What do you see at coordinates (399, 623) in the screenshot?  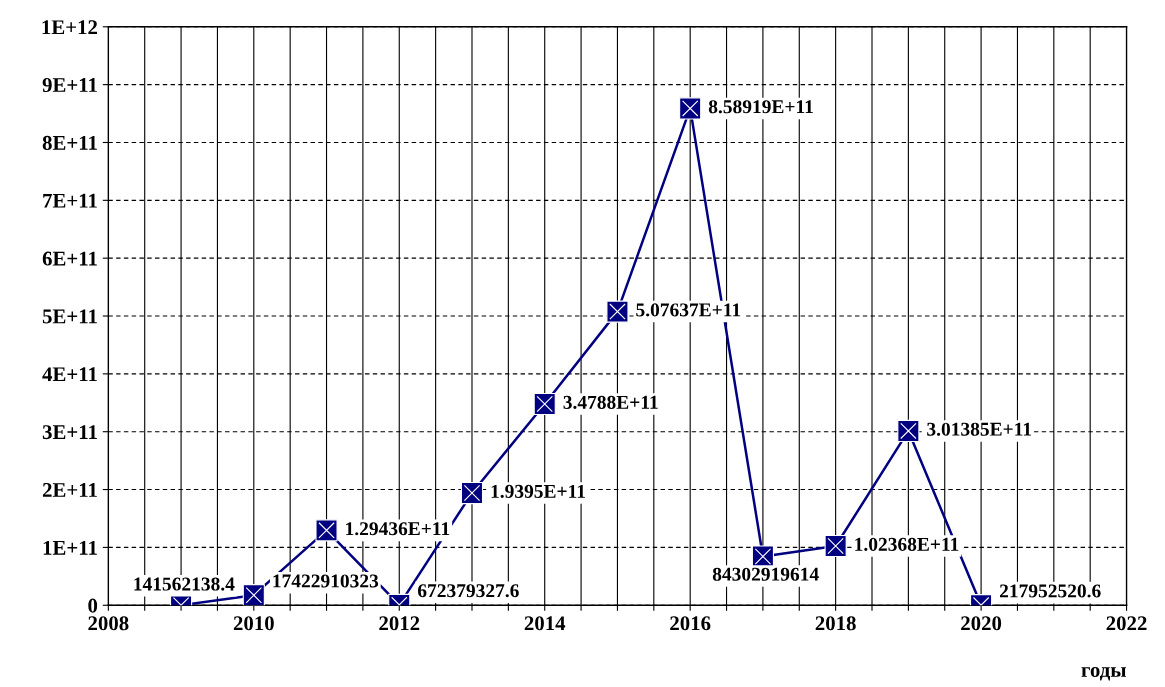 I see `x-tick-label: 2012` at bounding box center [399, 623].